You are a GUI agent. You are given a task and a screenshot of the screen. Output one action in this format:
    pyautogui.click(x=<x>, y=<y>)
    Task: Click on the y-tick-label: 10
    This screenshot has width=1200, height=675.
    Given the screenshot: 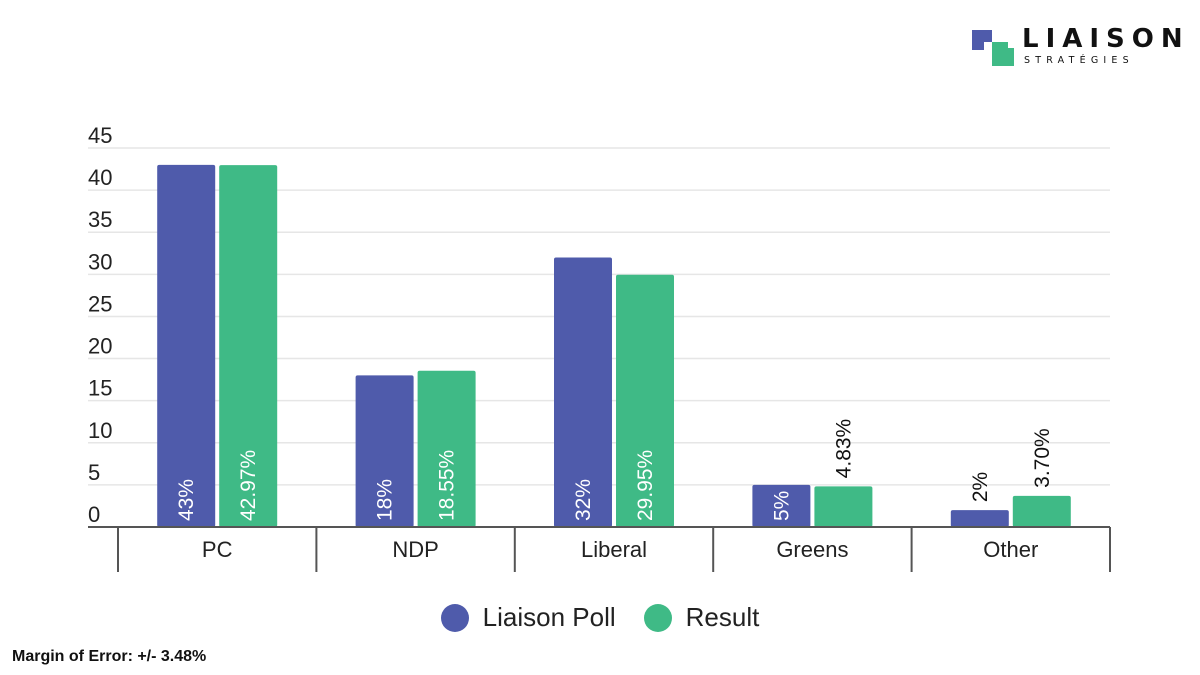 What is the action you would take?
    pyautogui.click(x=100, y=430)
    